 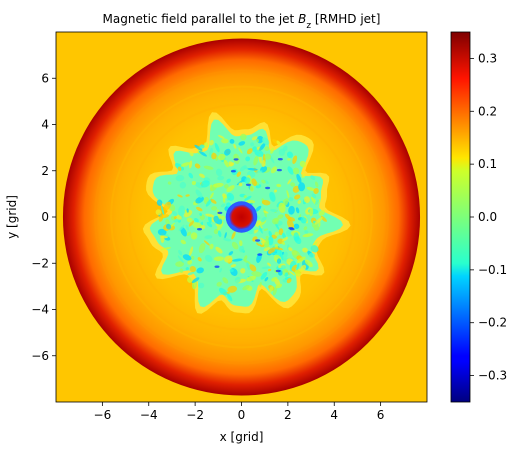 I want to click on x-tick-label: −2, so click(x=195, y=415).